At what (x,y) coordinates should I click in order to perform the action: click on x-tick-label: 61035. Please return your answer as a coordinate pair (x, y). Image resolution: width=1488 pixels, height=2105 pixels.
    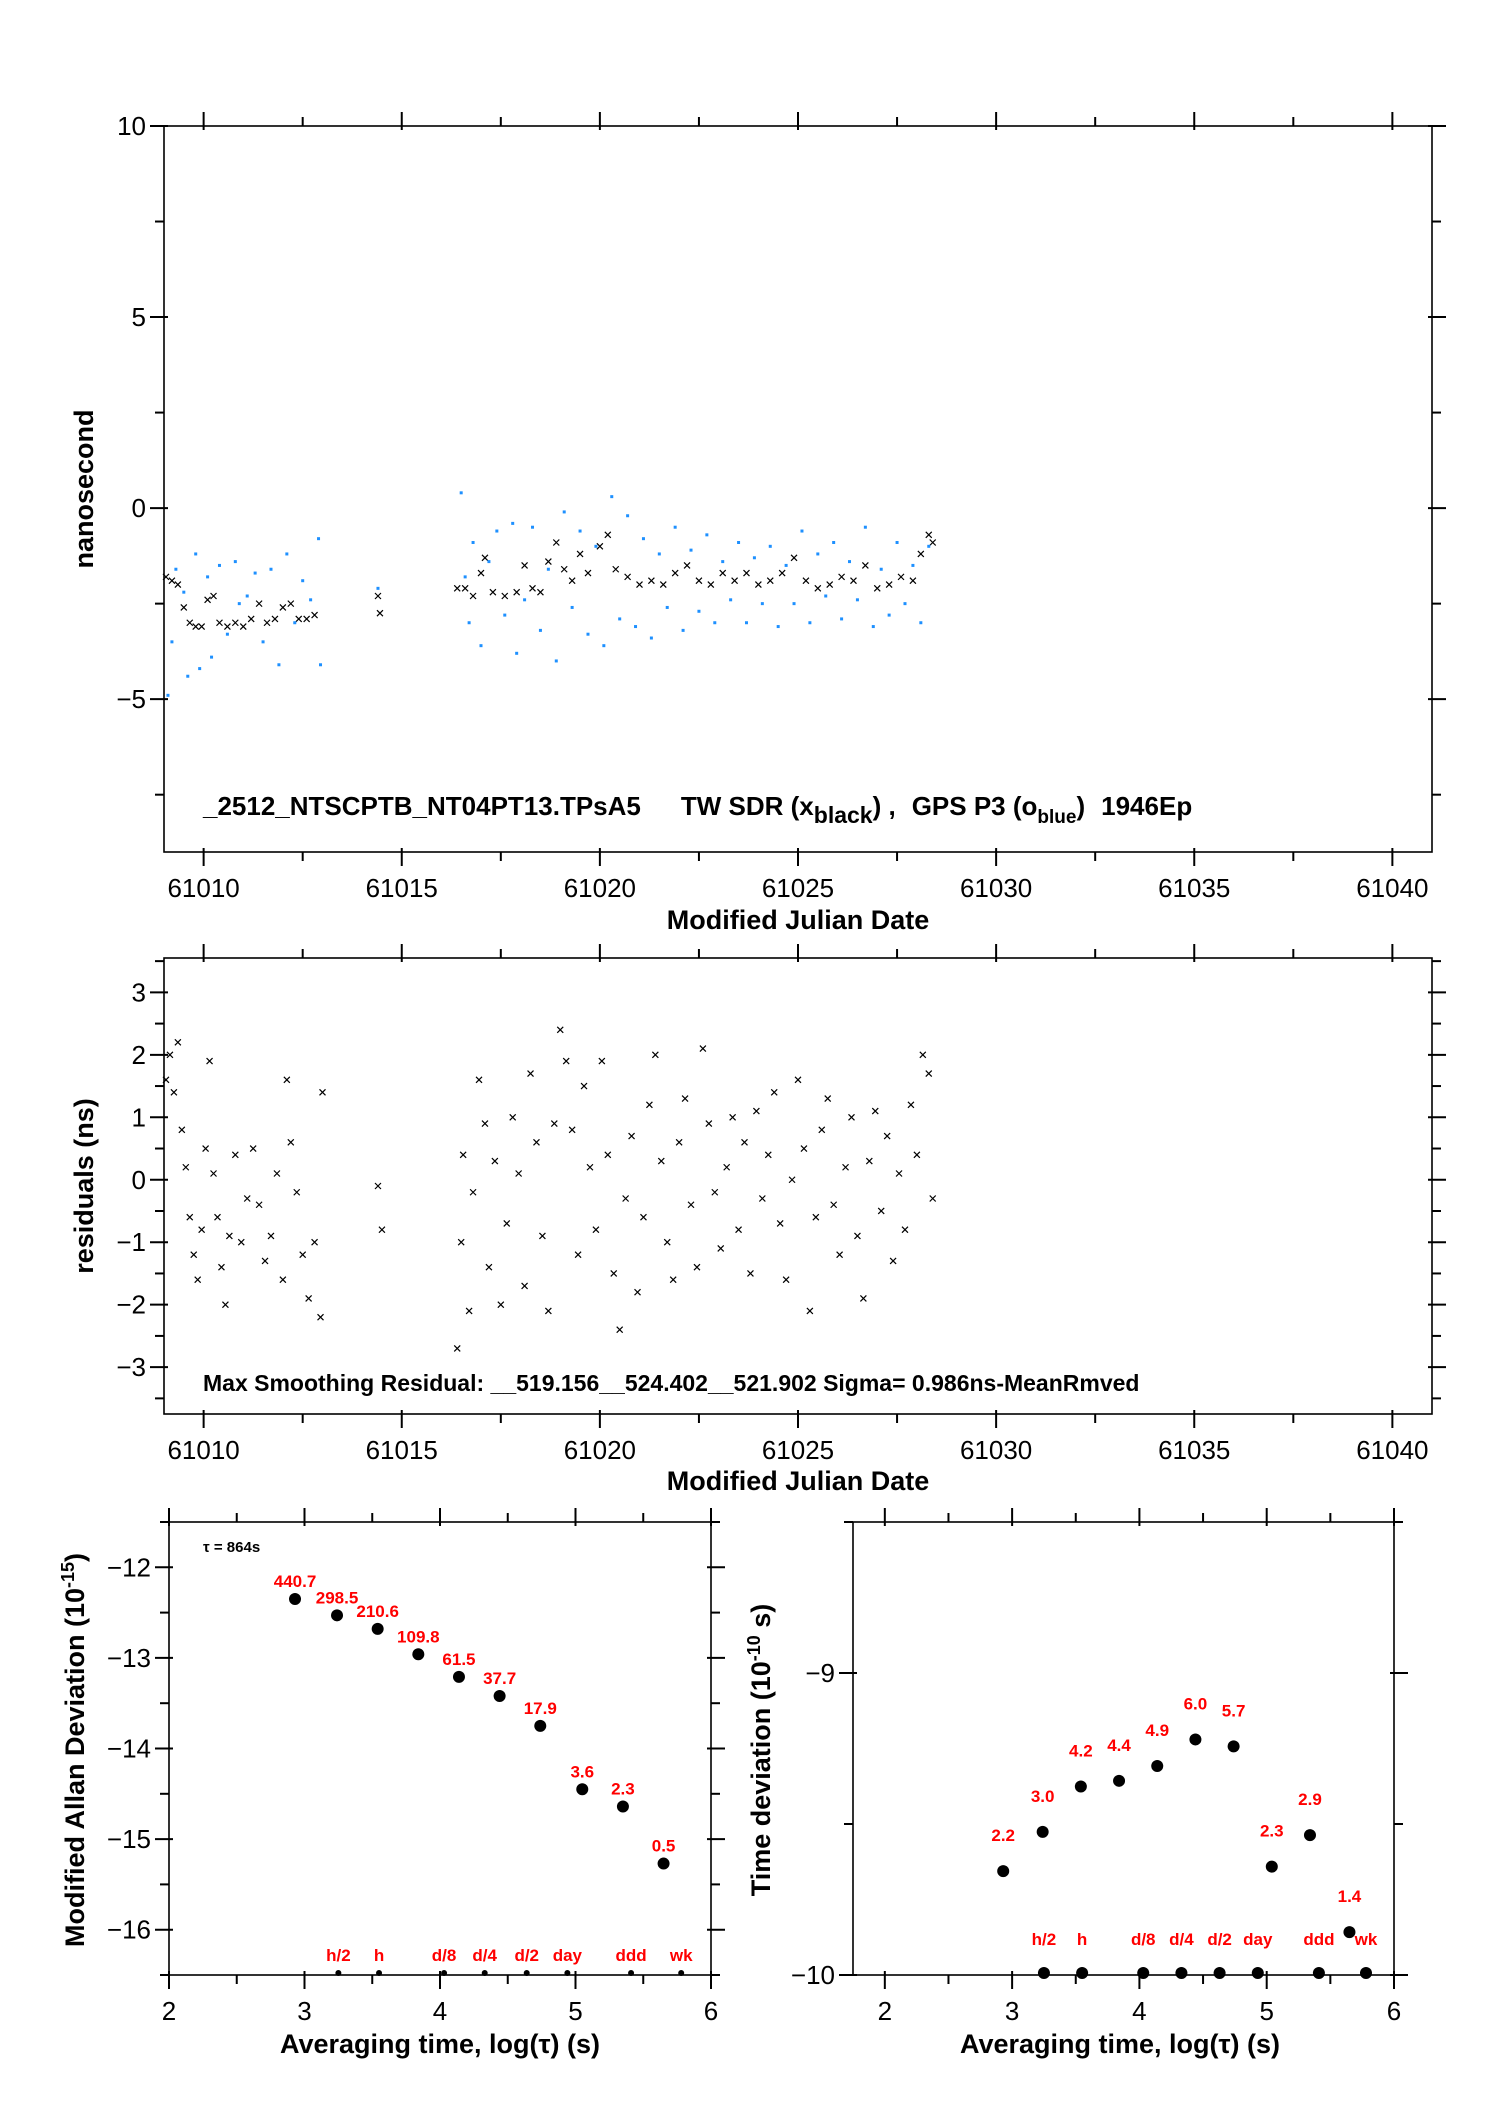
    Looking at the image, I should click on (1194, 888).